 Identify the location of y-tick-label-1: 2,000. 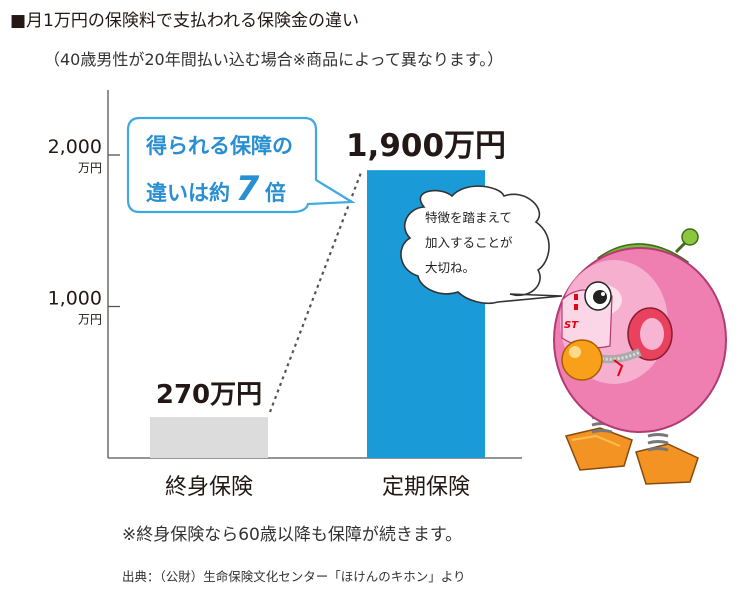
(75, 147).